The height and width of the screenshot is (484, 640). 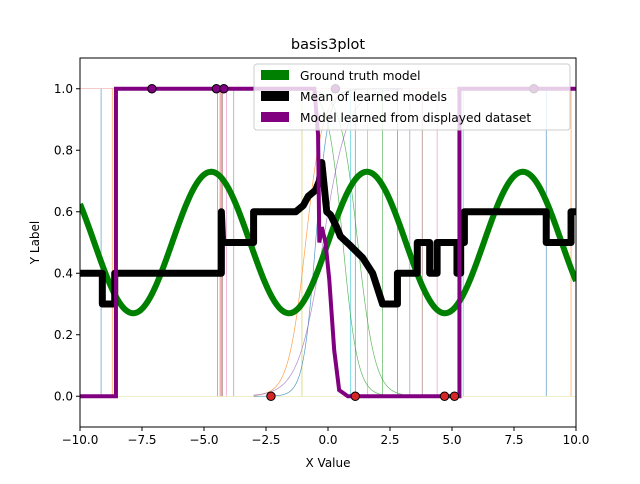 What do you see at coordinates (451, 440) in the screenshot?
I see `x-tick-label: 5.0` at bounding box center [451, 440].